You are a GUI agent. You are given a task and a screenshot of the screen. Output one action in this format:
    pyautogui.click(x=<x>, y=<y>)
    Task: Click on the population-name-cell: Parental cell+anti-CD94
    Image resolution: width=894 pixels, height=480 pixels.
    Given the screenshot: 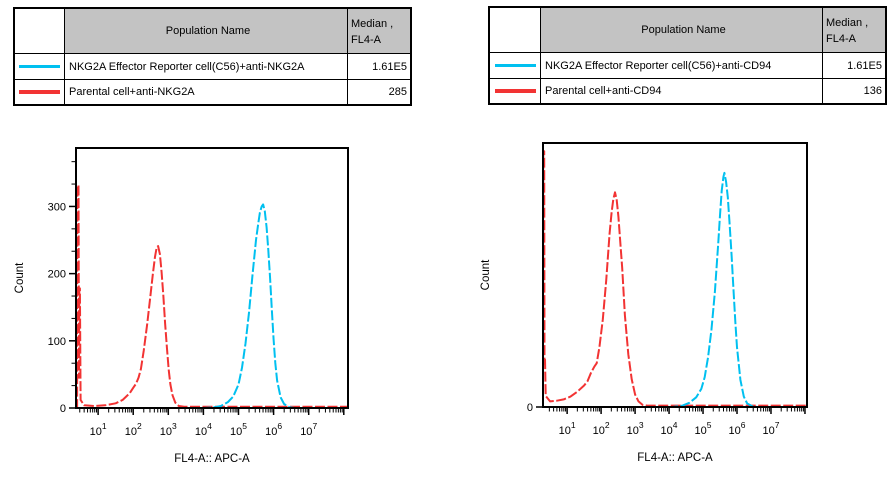 What is the action you would take?
    pyautogui.click(x=681, y=91)
    